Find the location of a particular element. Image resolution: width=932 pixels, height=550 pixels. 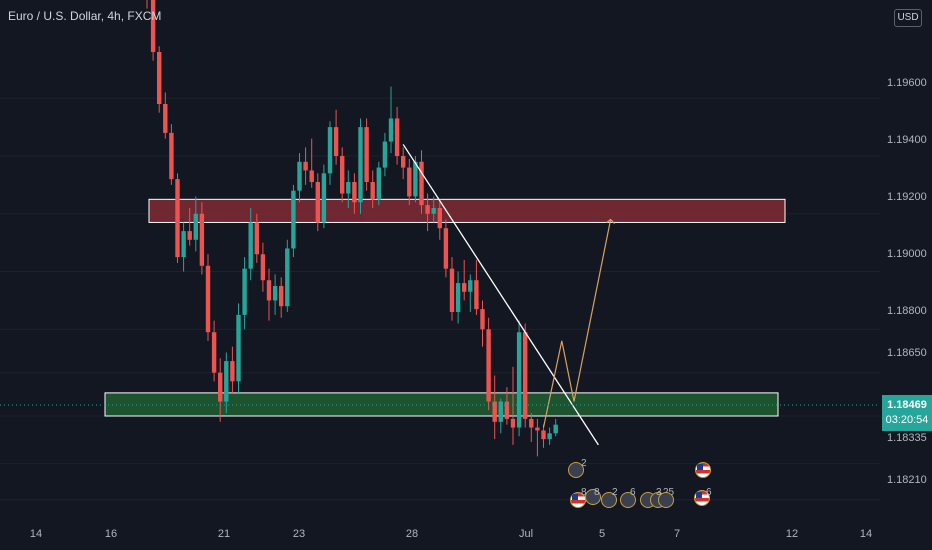

price-tick: 1.18210 is located at coordinates (907, 480).